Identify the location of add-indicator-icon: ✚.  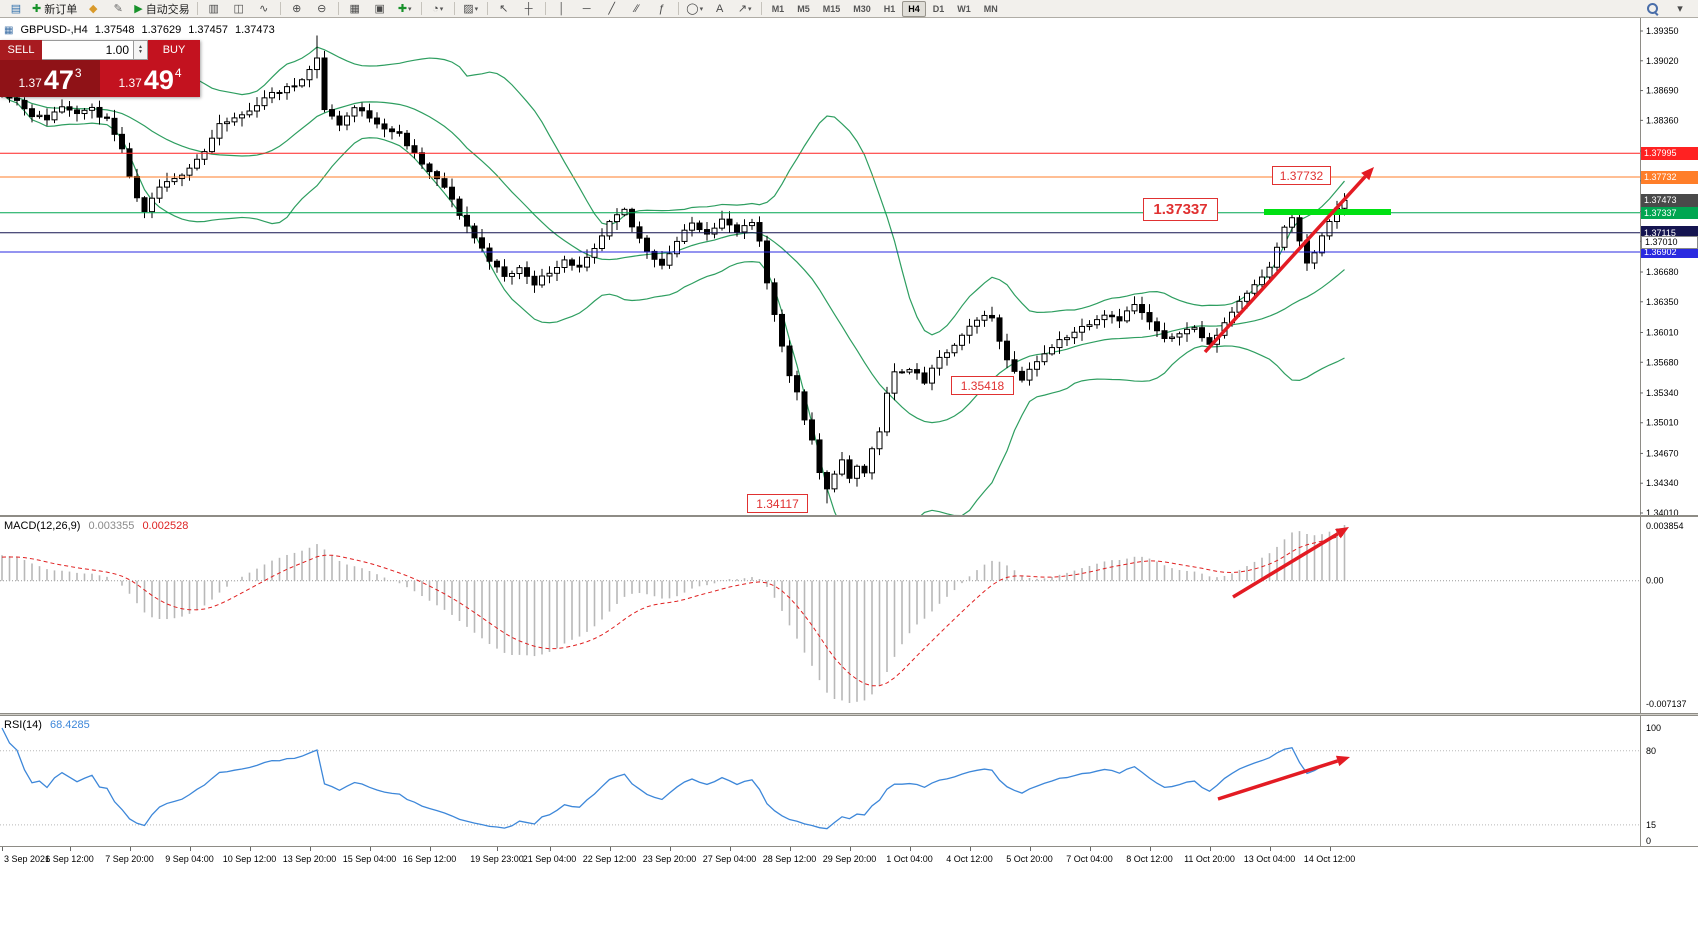
(402, 9).